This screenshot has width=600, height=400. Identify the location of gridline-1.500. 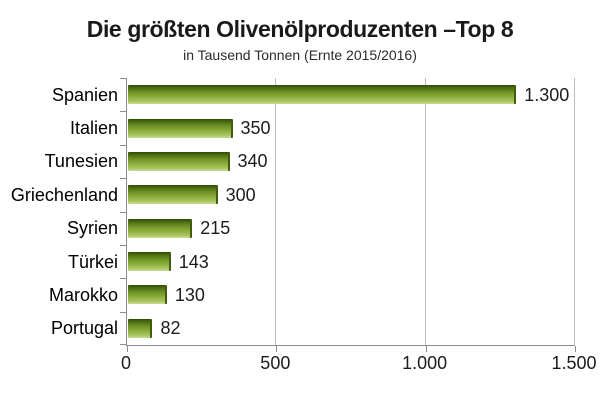
(574, 211).